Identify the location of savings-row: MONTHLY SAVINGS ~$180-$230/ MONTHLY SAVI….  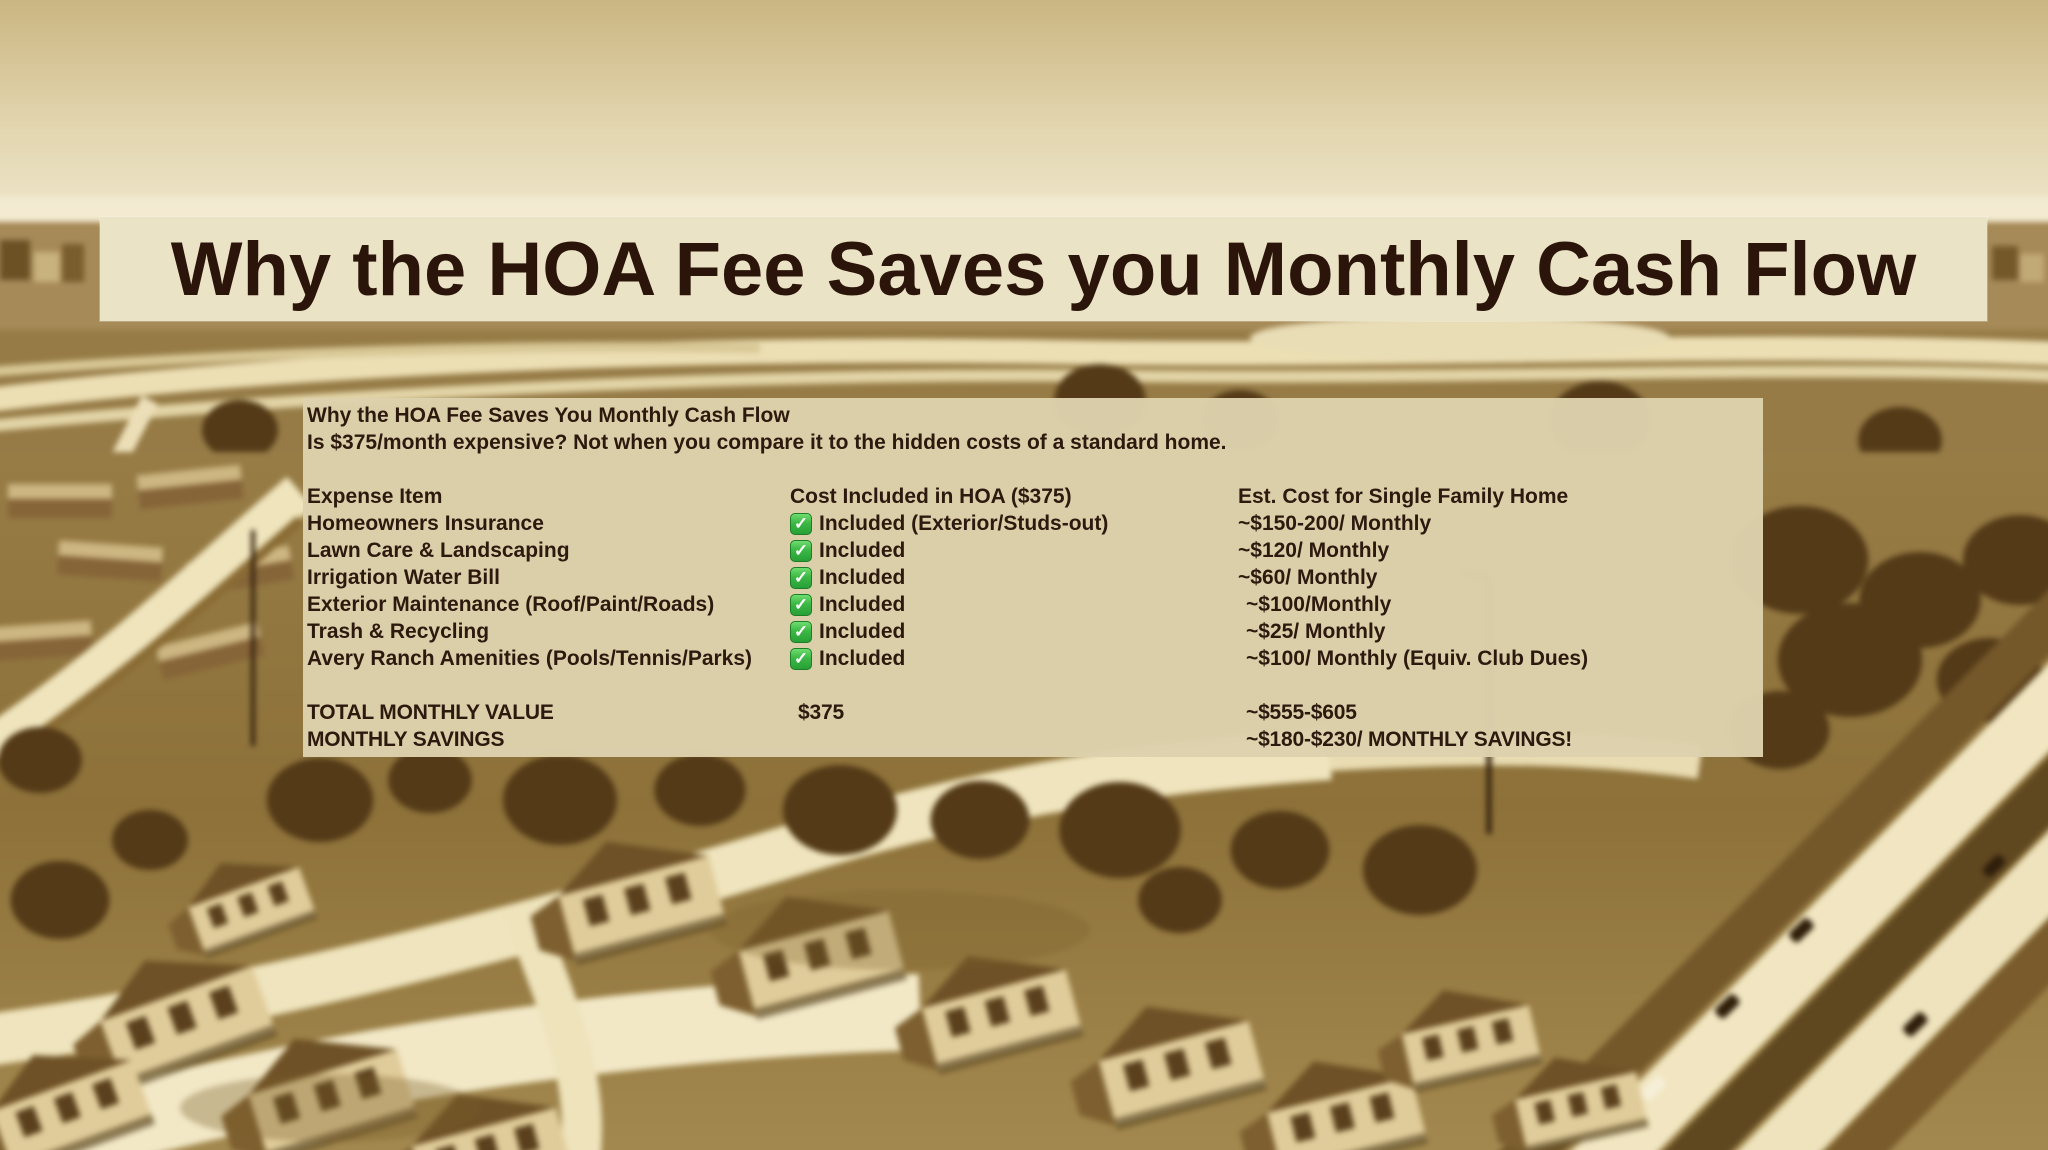
(1035, 739).